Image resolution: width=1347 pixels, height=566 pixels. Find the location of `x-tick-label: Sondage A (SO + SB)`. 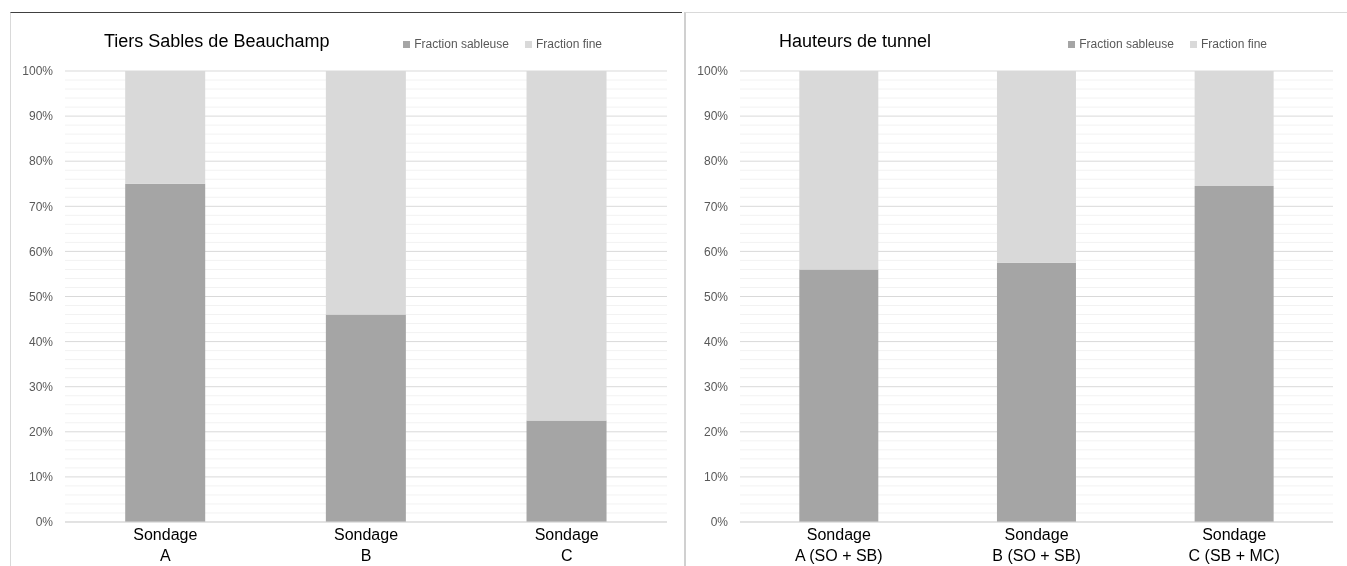

x-tick-label: Sondage A (SO + SB) is located at coordinates (839, 545).